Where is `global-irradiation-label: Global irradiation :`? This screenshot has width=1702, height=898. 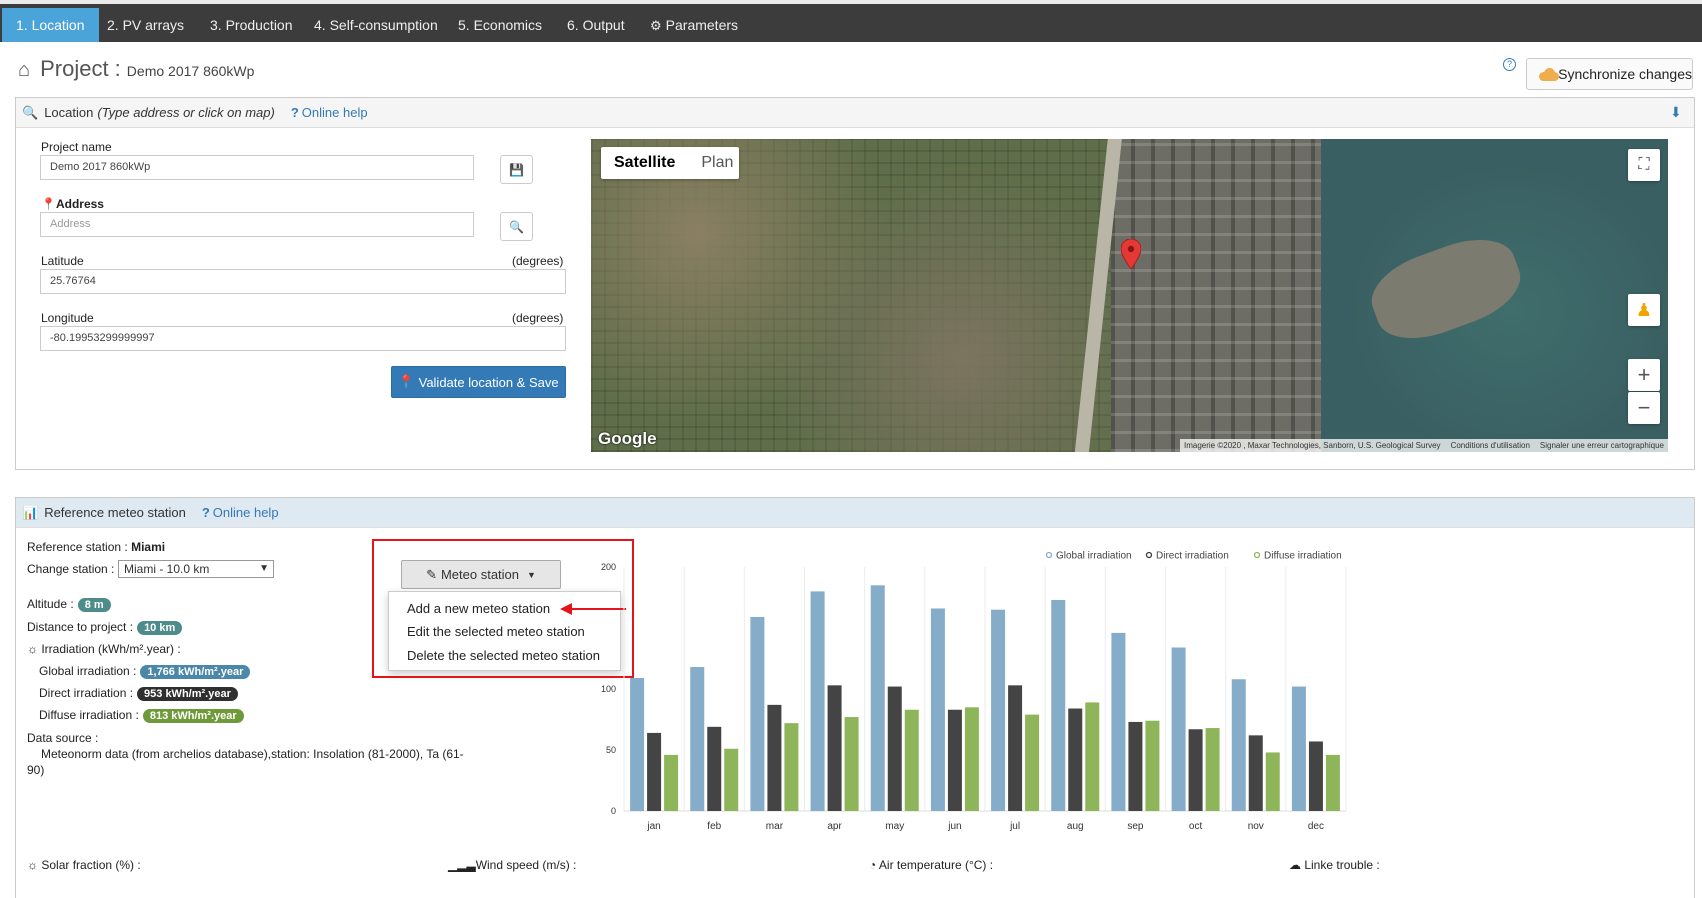 global-irradiation-label: Global irradiation : is located at coordinates (88, 671).